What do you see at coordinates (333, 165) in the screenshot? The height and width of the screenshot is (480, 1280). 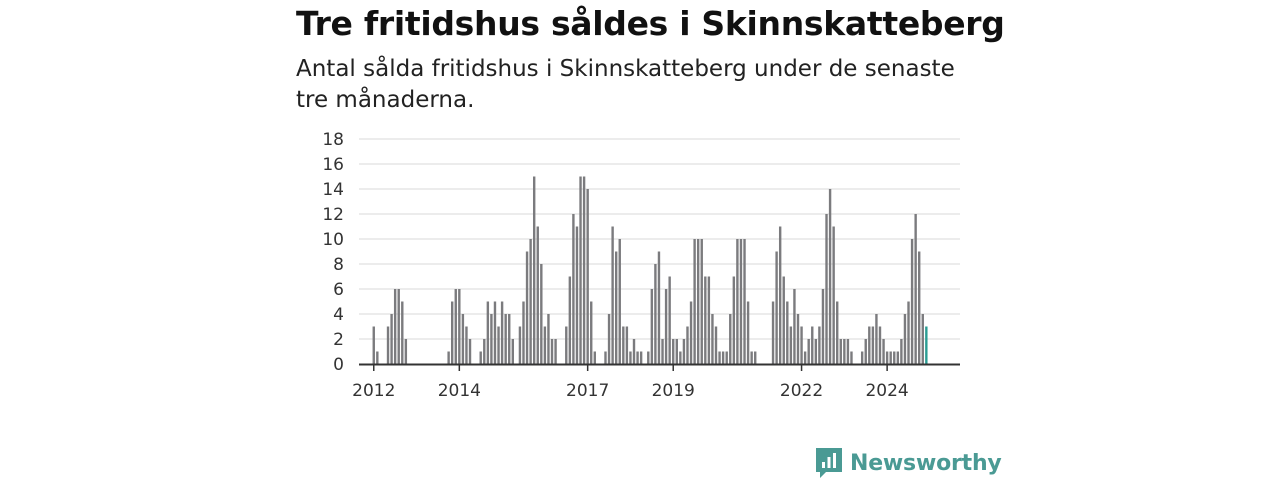 I see `y-tick-label: 16` at bounding box center [333, 165].